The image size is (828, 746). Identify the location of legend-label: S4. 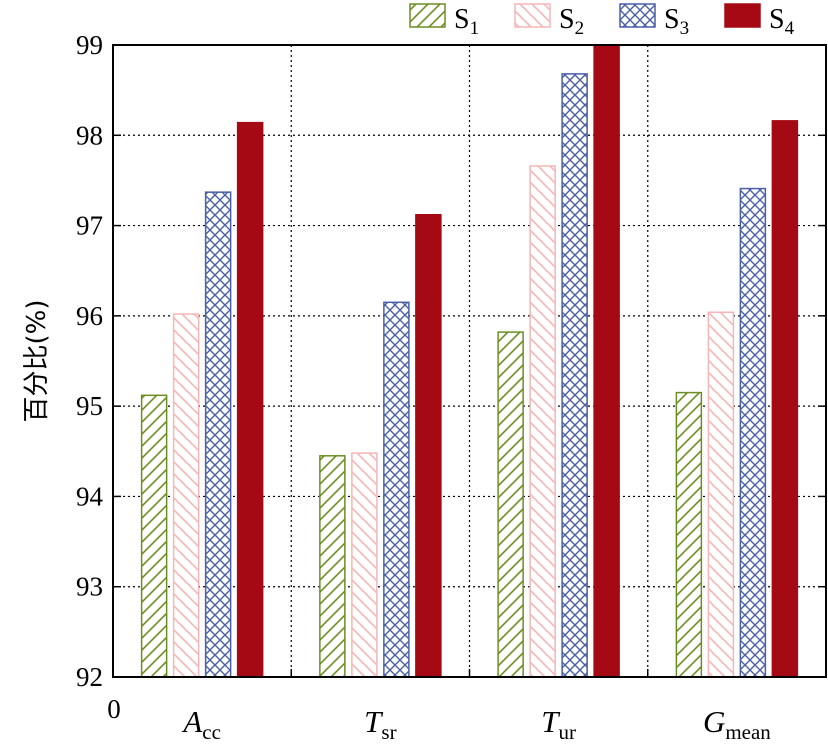
(782, 21).